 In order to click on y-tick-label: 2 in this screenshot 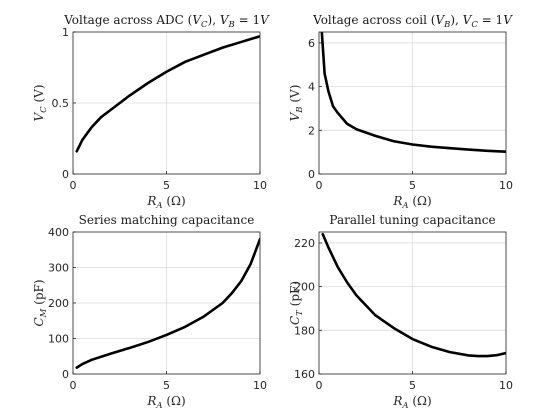, I will do `click(311, 130)`.